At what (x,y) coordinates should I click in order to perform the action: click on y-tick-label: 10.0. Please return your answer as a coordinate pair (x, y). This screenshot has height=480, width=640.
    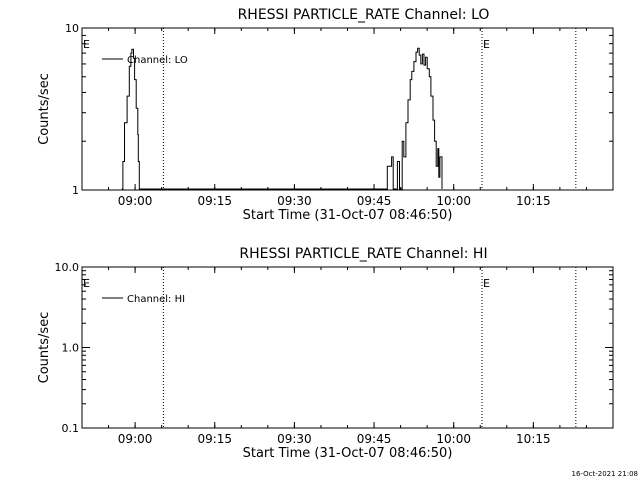
    Looking at the image, I should click on (67, 267).